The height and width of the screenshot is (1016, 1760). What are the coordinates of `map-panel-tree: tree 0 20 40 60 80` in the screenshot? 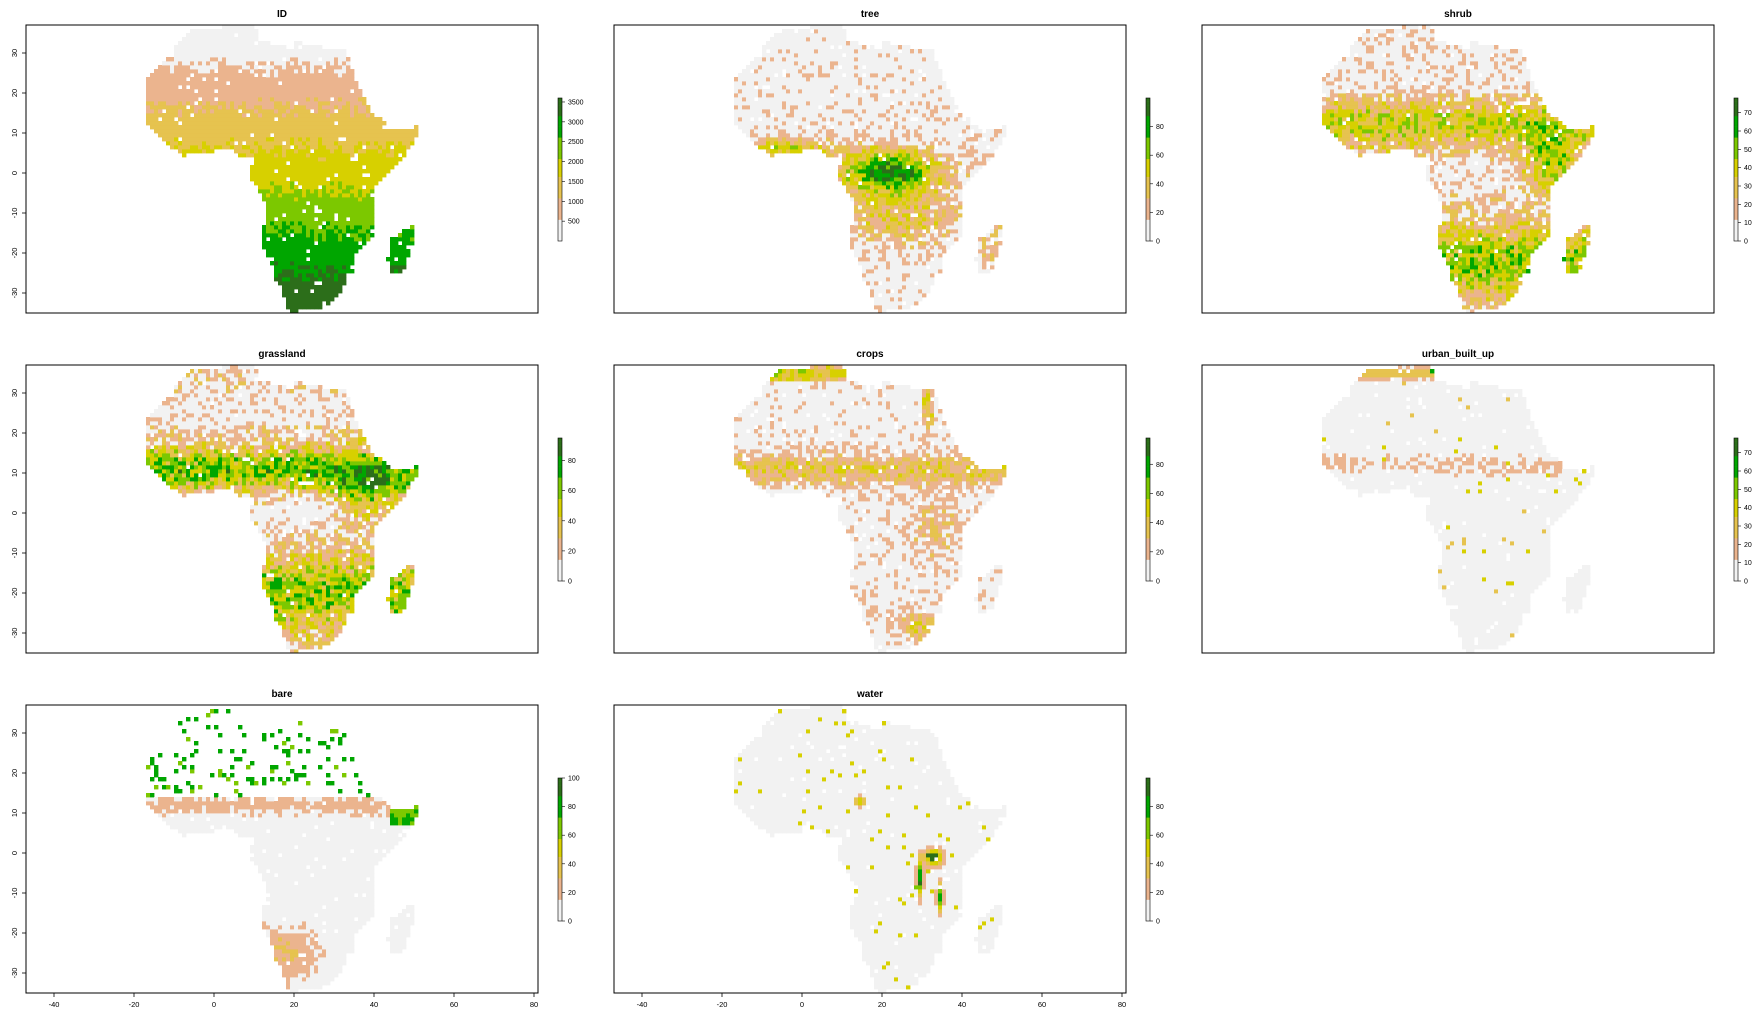 It's located at (888, 161).